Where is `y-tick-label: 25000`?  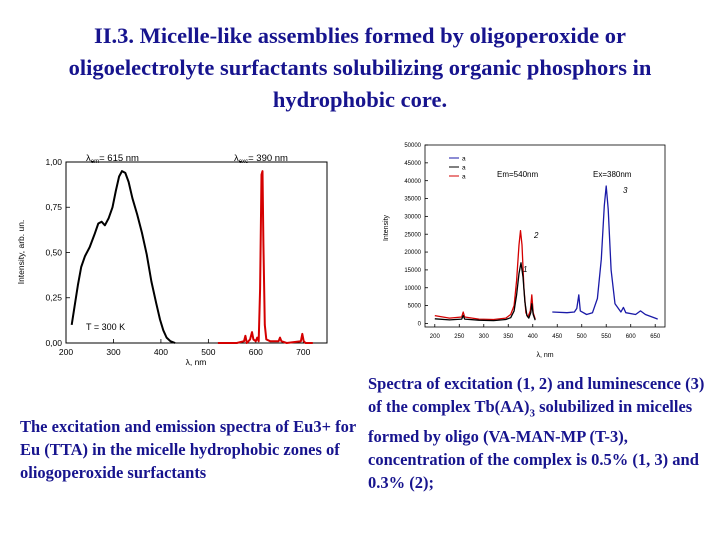 y-tick-label: 25000 is located at coordinates (412, 235).